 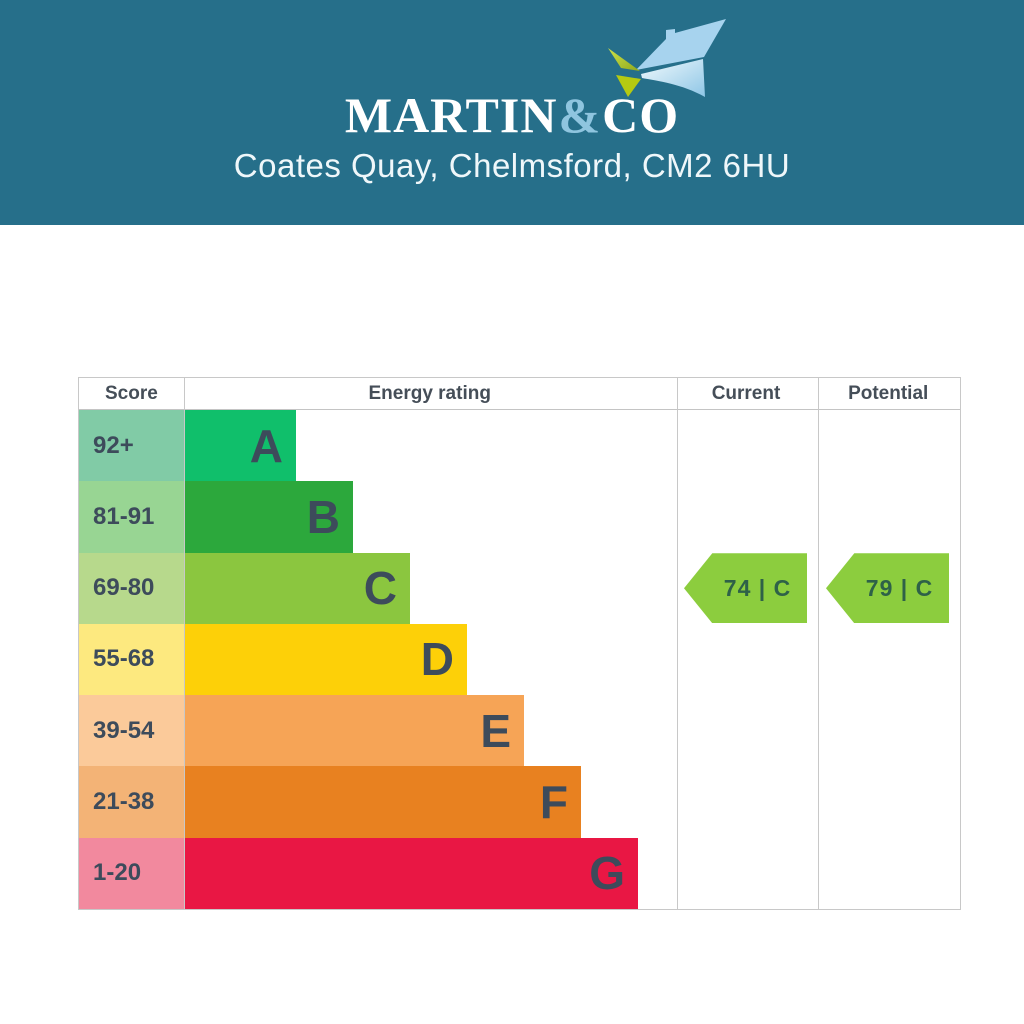 What do you see at coordinates (572, 659) in the screenshot?
I see `rating-bar-track: D` at bounding box center [572, 659].